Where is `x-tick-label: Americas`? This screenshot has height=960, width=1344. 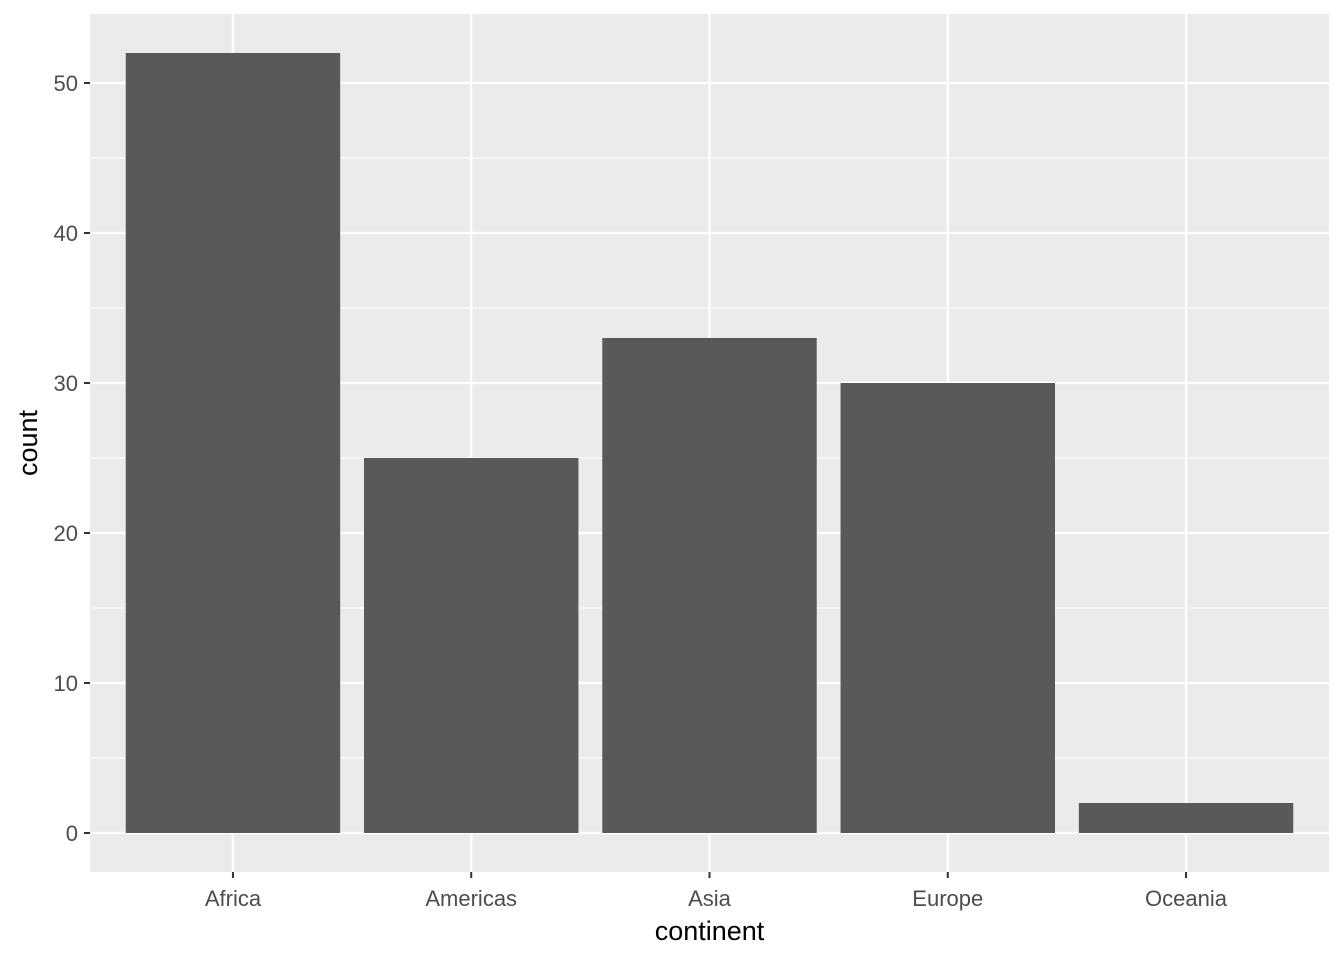 x-tick-label: Americas is located at coordinates (471, 898).